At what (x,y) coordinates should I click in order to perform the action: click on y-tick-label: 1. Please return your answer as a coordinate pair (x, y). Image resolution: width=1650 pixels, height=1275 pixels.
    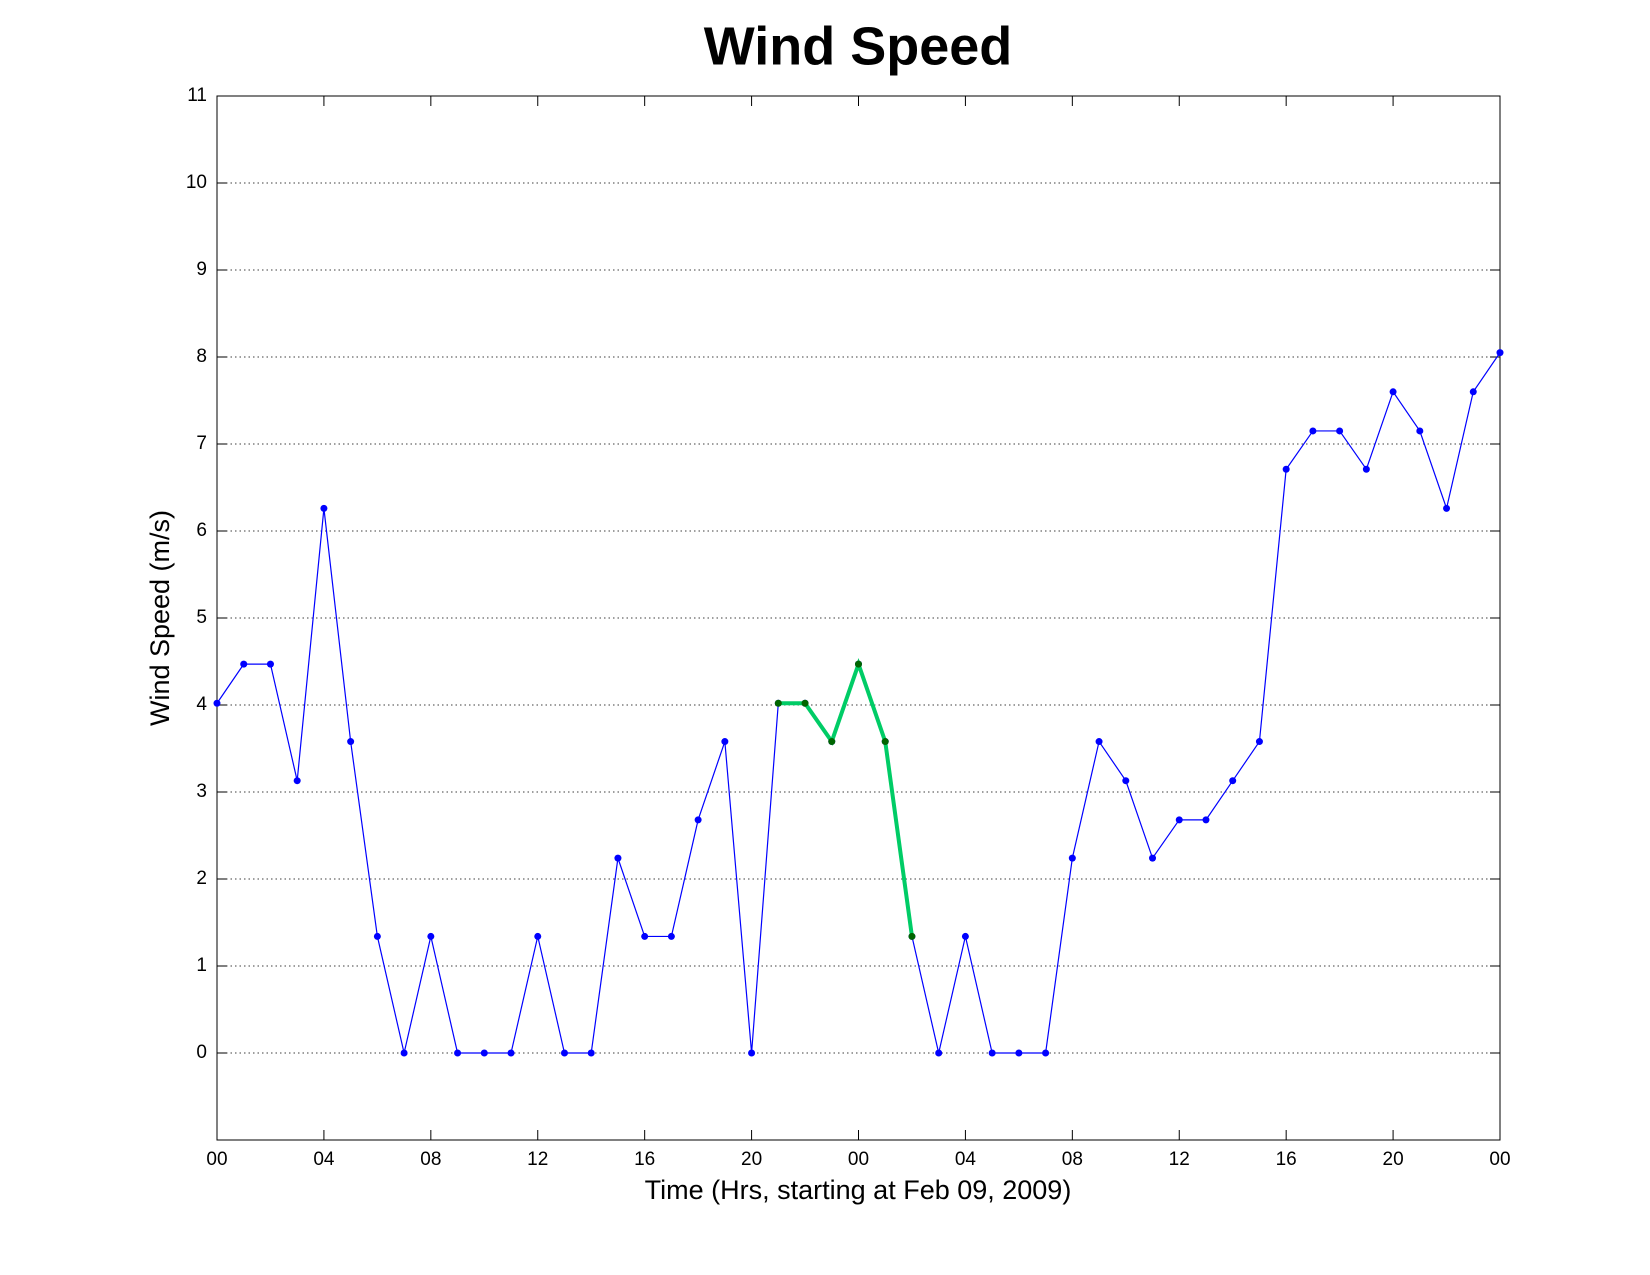
    Looking at the image, I should click on (201, 965).